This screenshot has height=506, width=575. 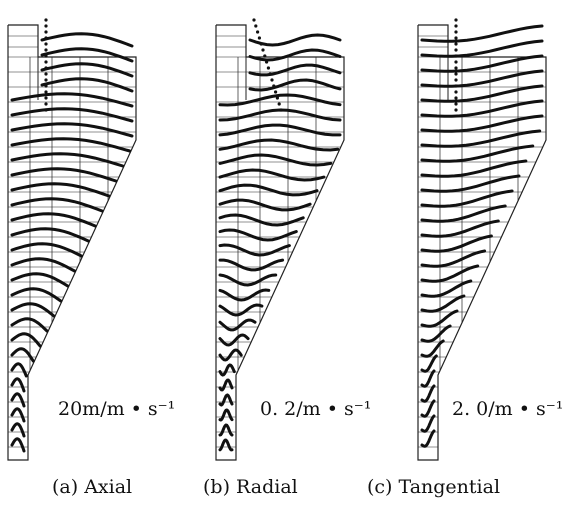 I want to click on scale-label-tangential: 2. 0/m • s⁻¹, so click(x=507, y=409).